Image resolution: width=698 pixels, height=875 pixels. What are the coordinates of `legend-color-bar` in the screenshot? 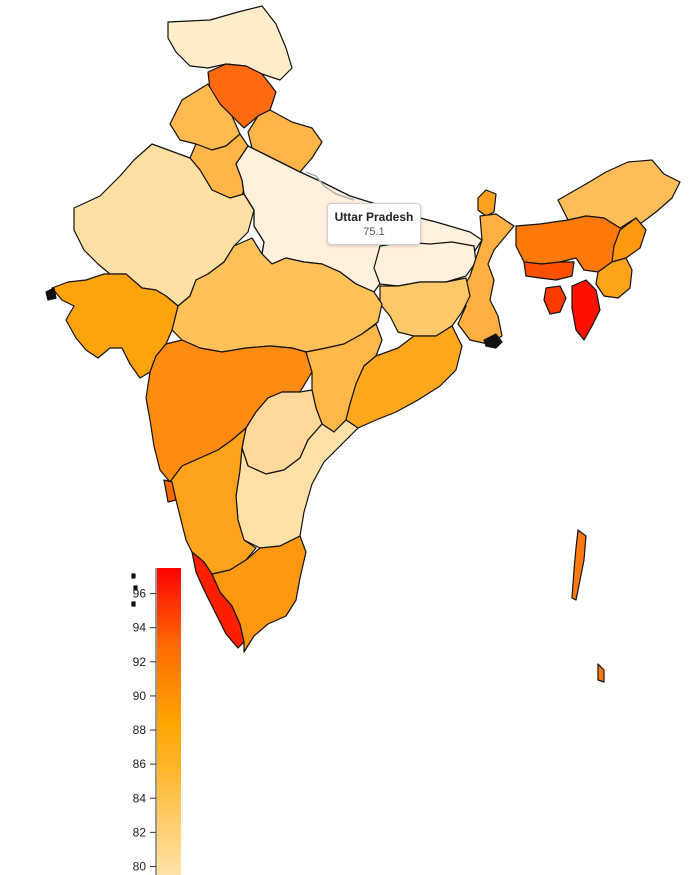 It's located at (169, 721).